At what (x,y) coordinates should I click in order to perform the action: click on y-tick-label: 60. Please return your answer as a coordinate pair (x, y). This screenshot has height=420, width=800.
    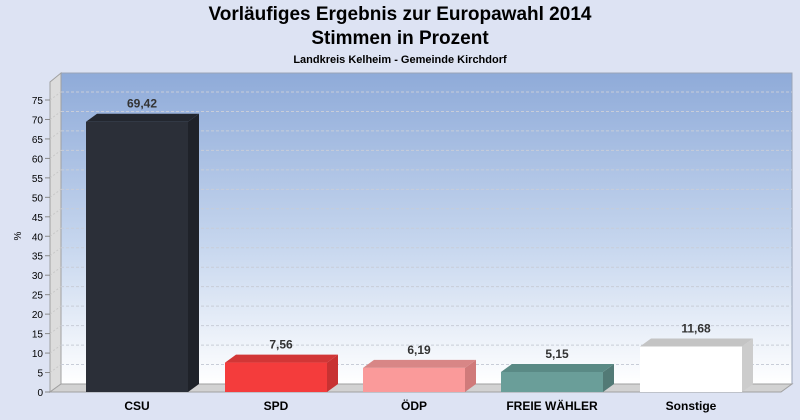
    Looking at the image, I should click on (38, 159).